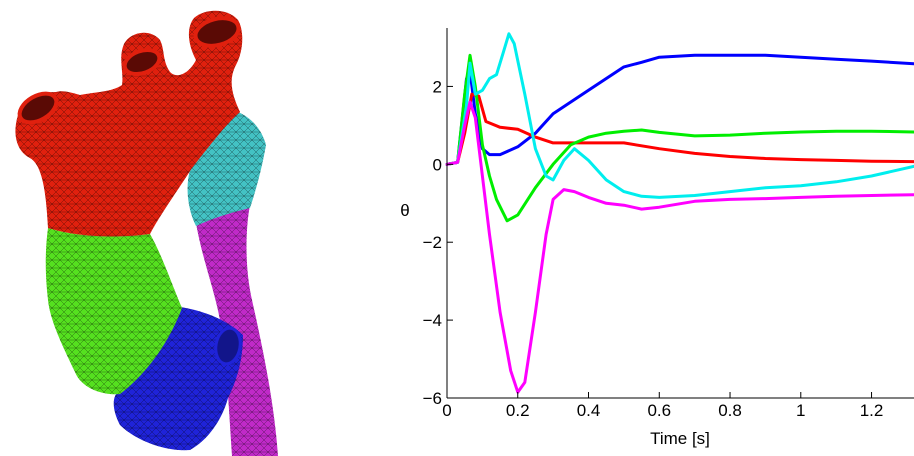 The height and width of the screenshot is (456, 914). What do you see at coordinates (404, 210) in the screenshot?
I see `y-axis-label: θ` at bounding box center [404, 210].